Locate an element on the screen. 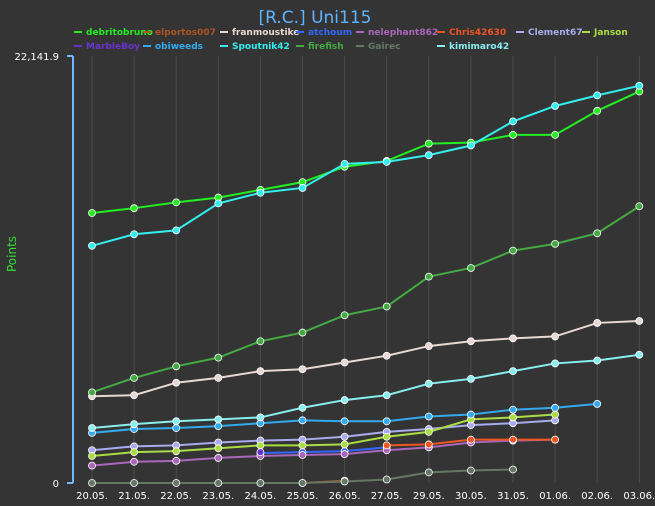  legend-entry: MarbleBoy is located at coordinates (107, 47).